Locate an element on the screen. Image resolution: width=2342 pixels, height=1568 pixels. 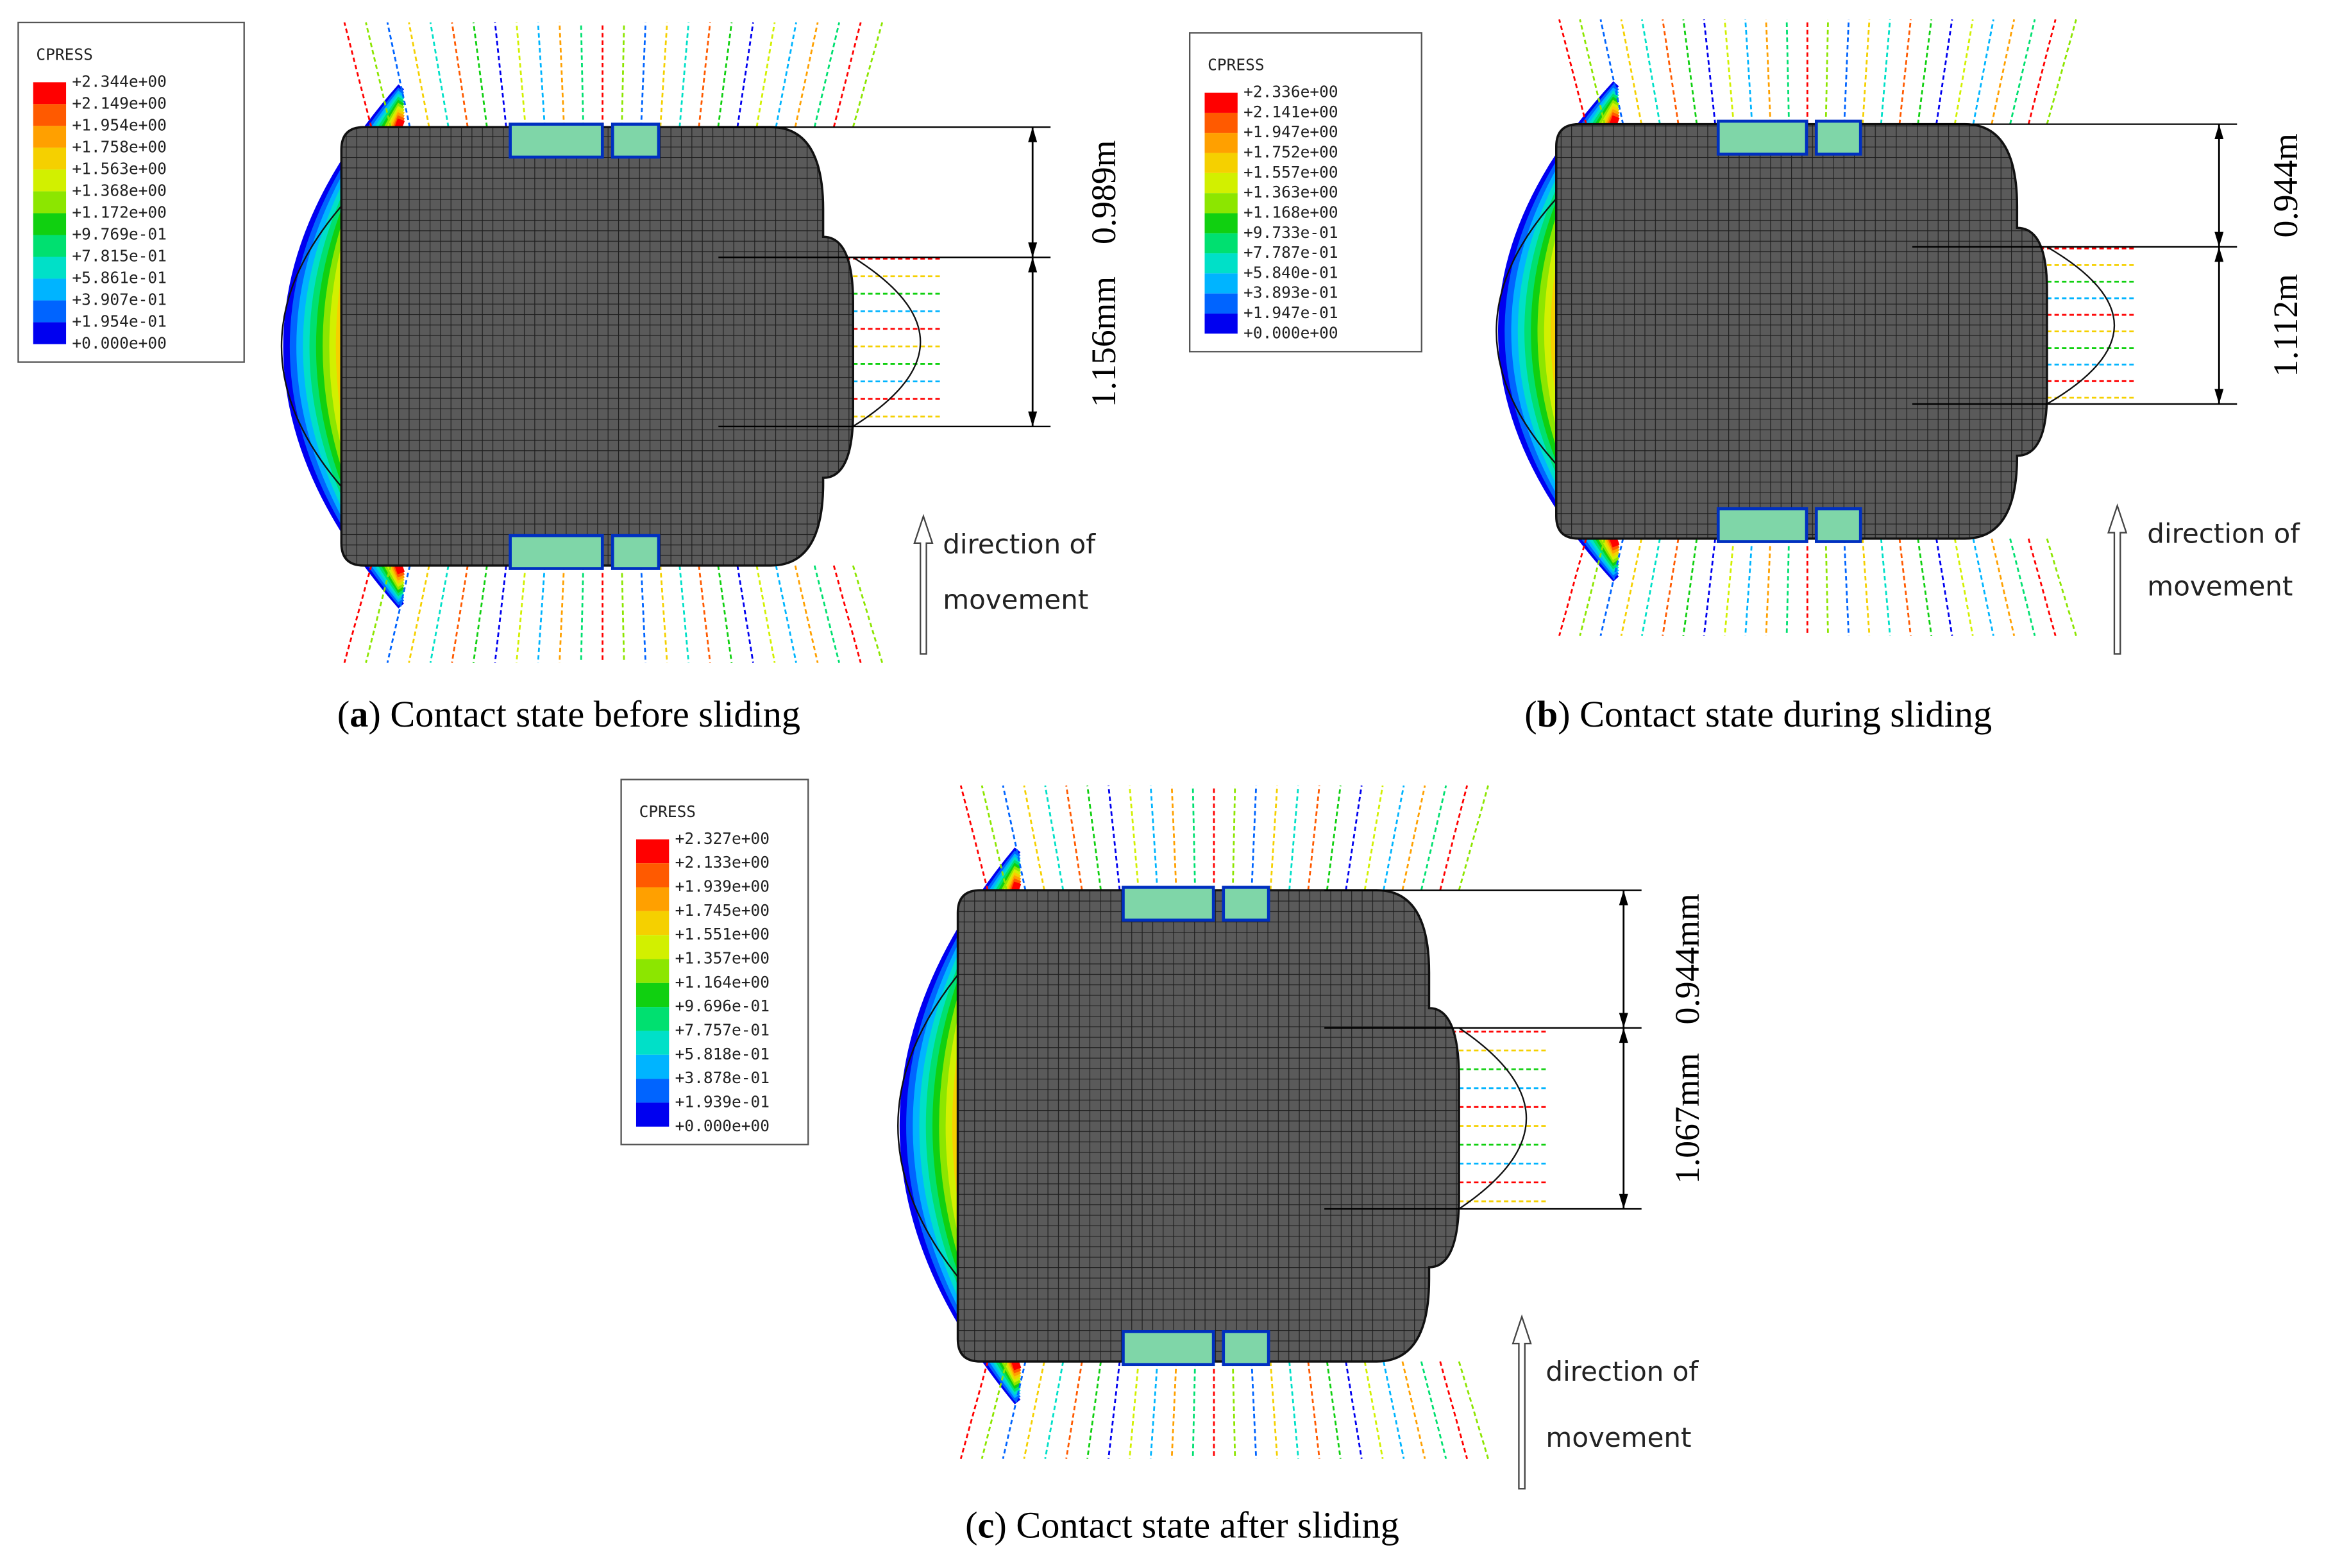
direction-arrow is located at coordinates (2118, 579).